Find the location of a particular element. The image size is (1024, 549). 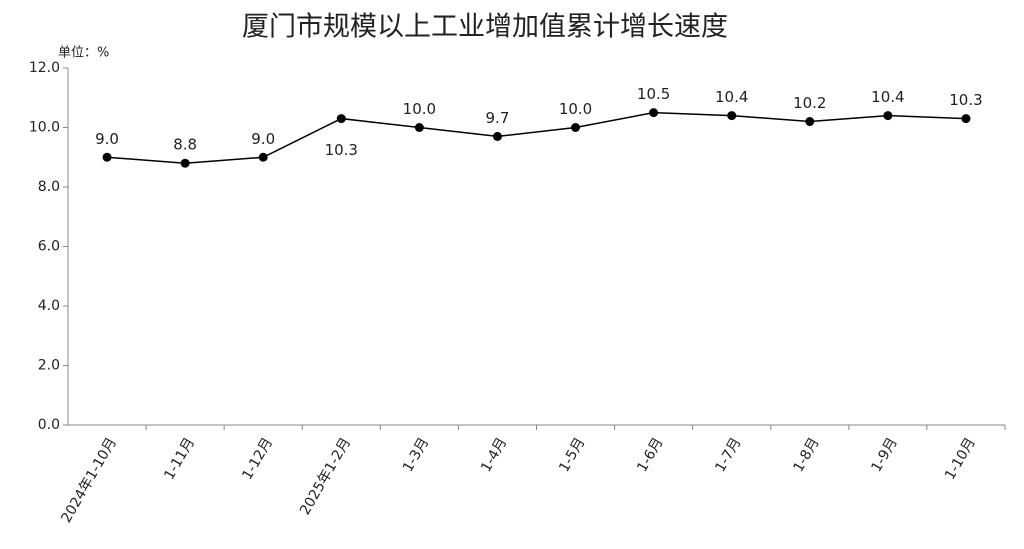

x-tick-label: 1-10月 is located at coordinates (960, 459).